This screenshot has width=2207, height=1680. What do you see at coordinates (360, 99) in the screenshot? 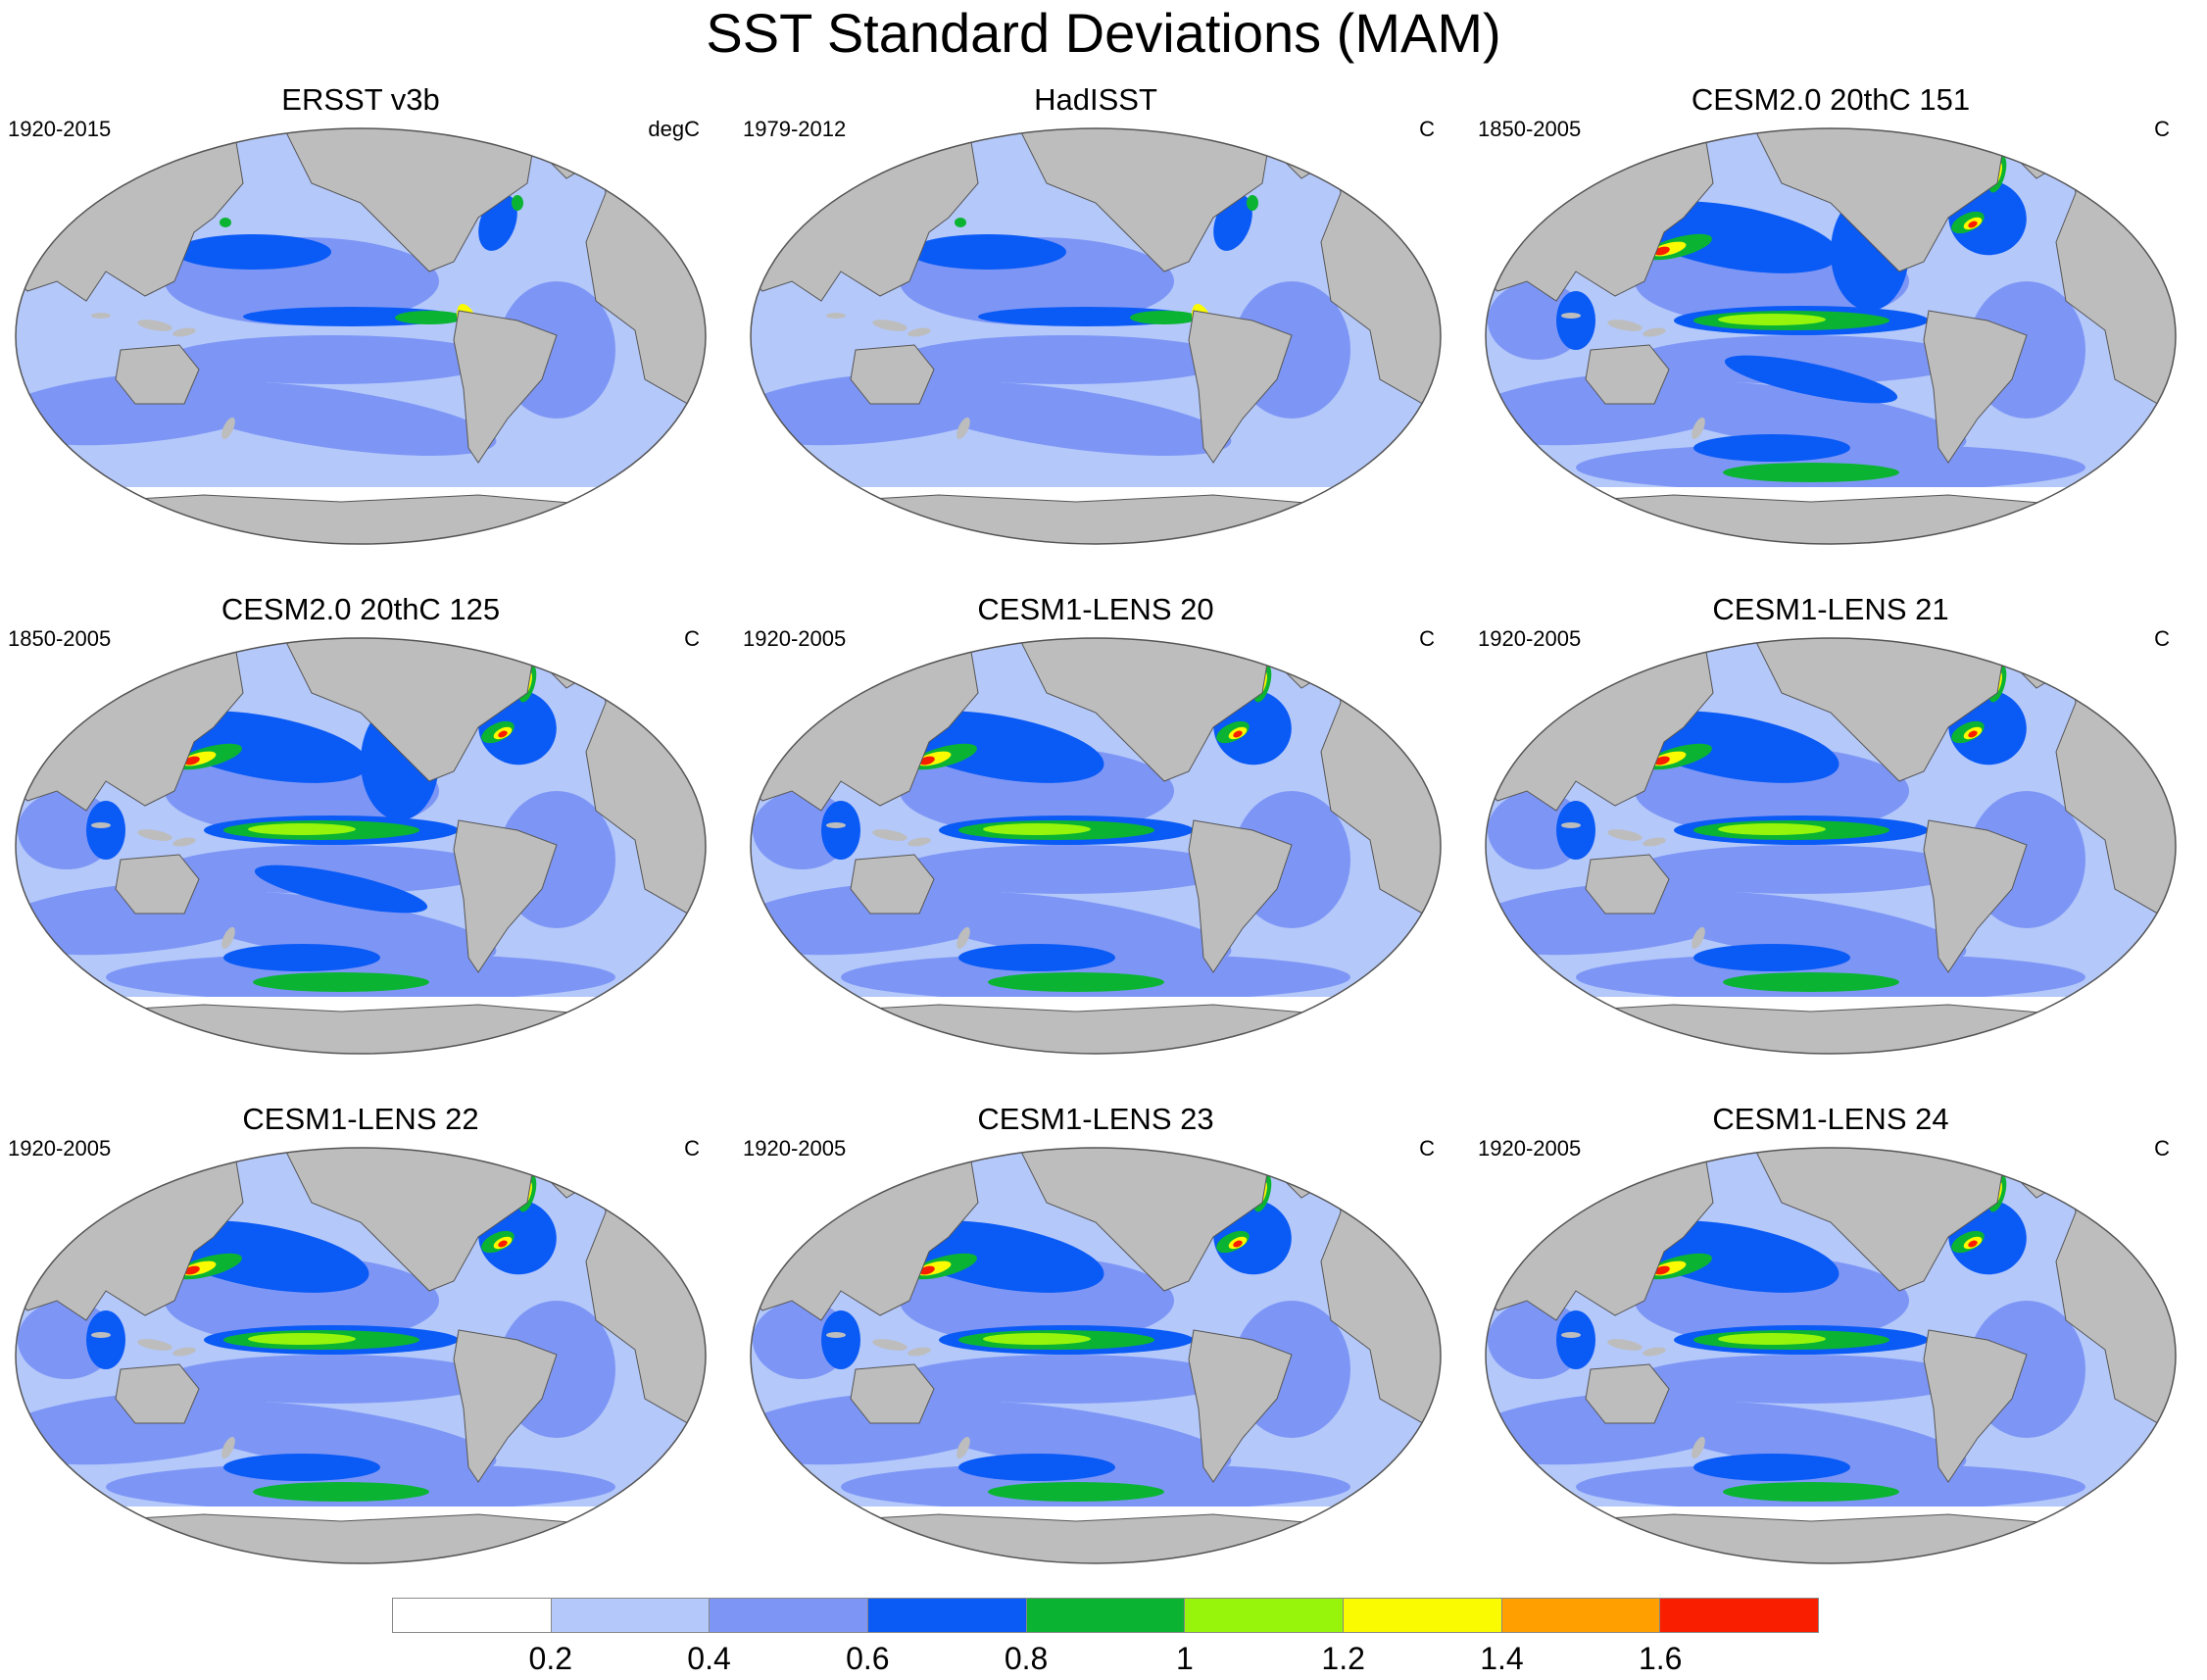
I see `panel-title: ERSST v3b` at bounding box center [360, 99].